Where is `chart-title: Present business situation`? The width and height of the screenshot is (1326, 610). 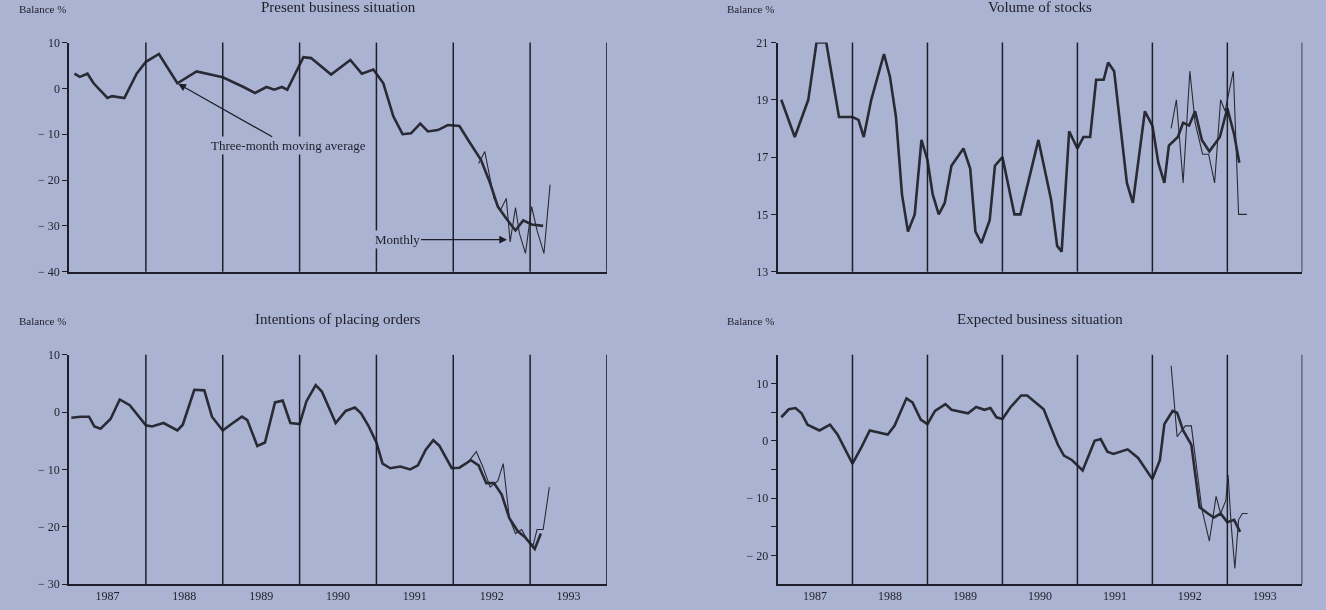
chart-title: Present business situation is located at coordinates (338, 7).